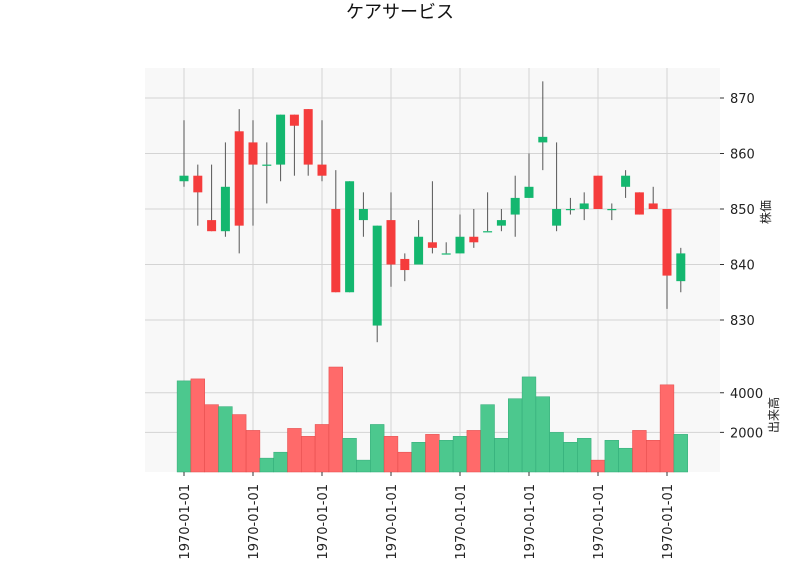  I want to click on volume-axis-ticks: 2000 4000, so click(741, 414).